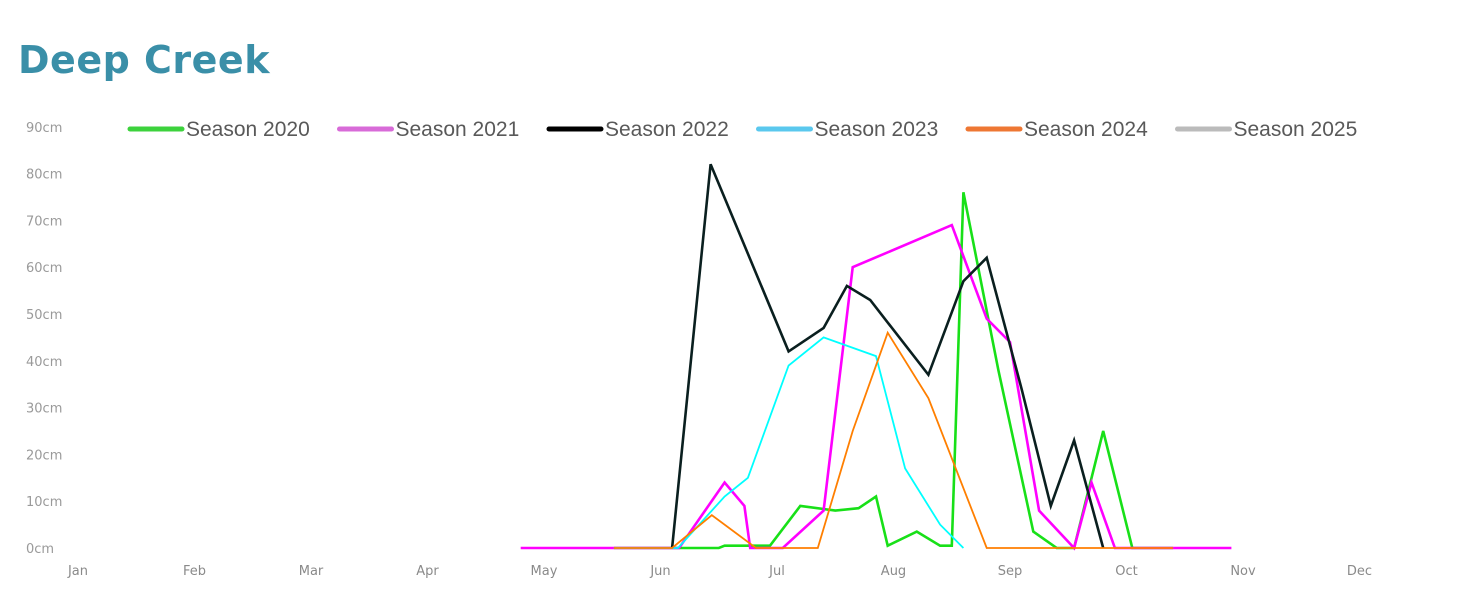  What do you see at coordinates (44, 128) in the screenshot?
I see `y-tick-label: 90cm` at bounding box center [44, 128].